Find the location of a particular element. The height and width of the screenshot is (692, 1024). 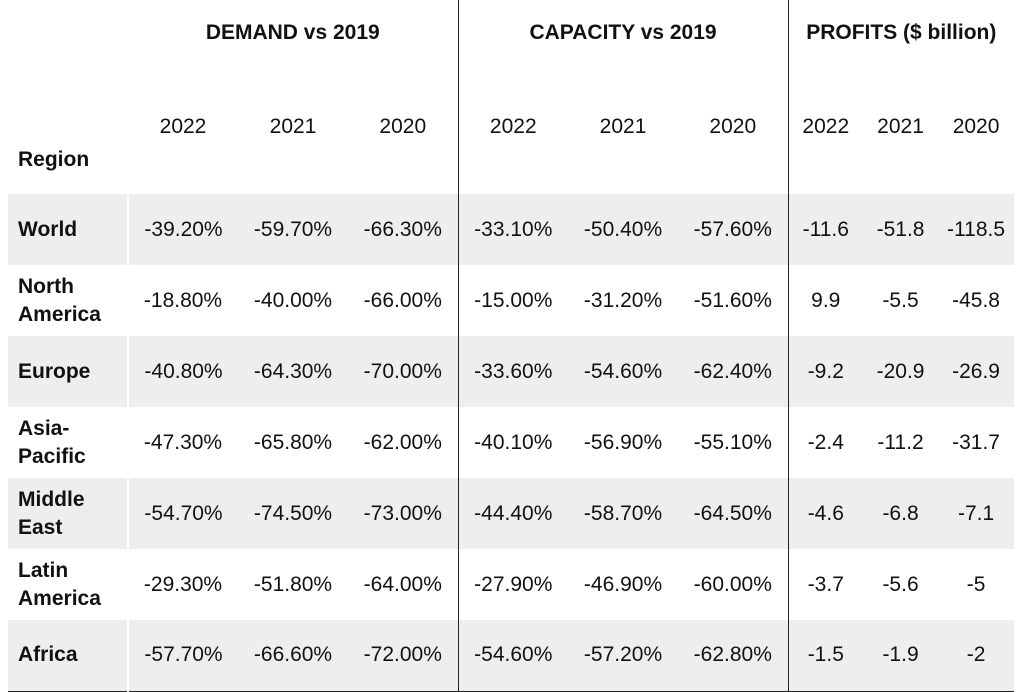

region-cell: World is located at coordinates (68, 229).